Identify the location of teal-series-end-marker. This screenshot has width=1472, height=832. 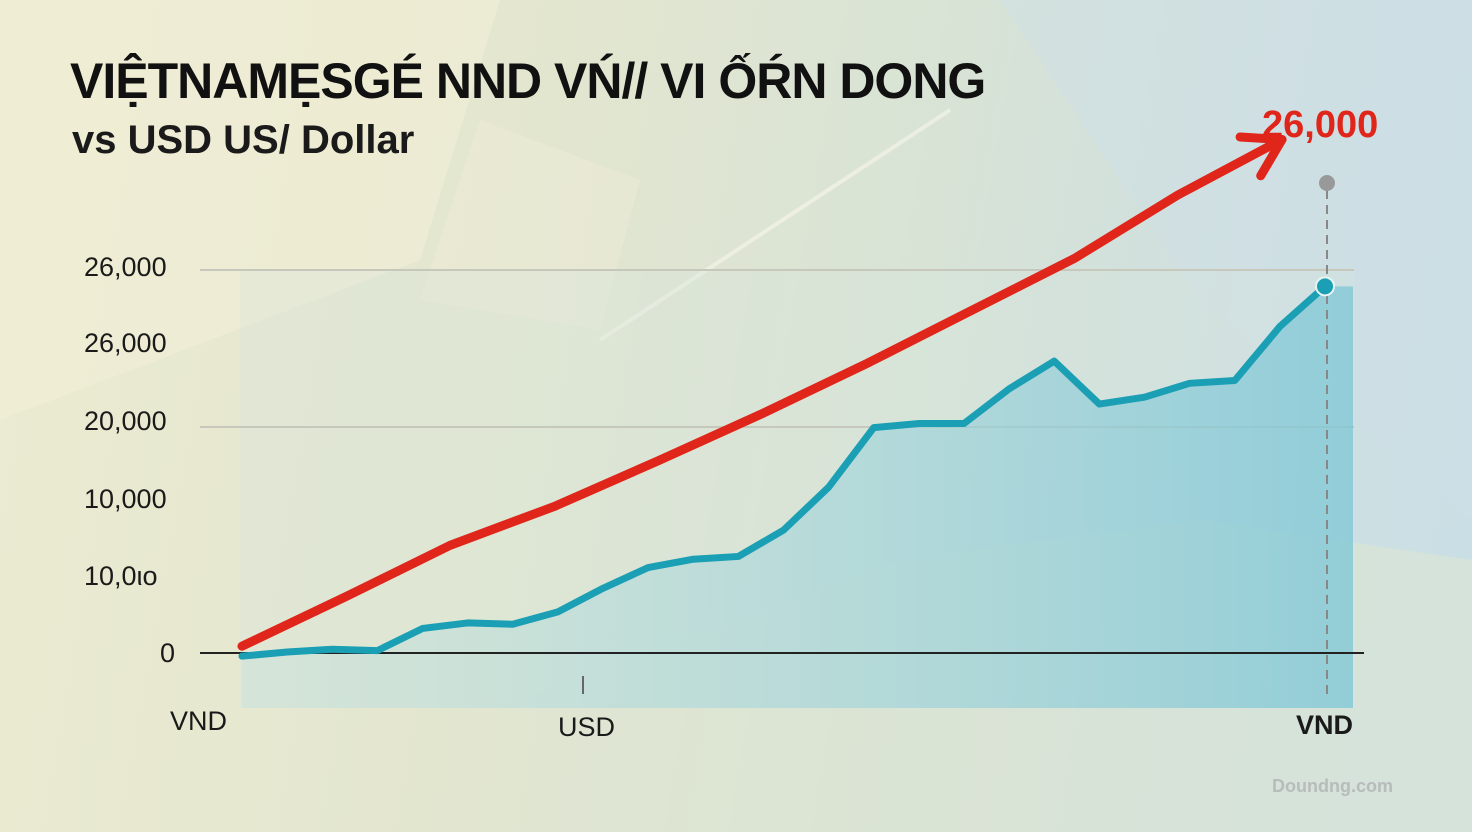
(1325, 286).